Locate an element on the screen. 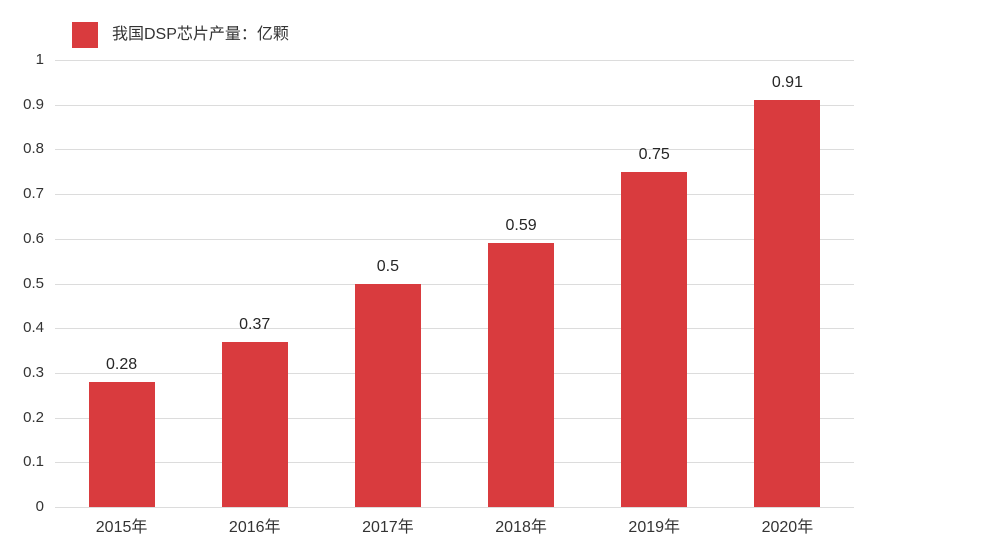  x-tick-label: 2019年 is located at coordinates (654, 527).